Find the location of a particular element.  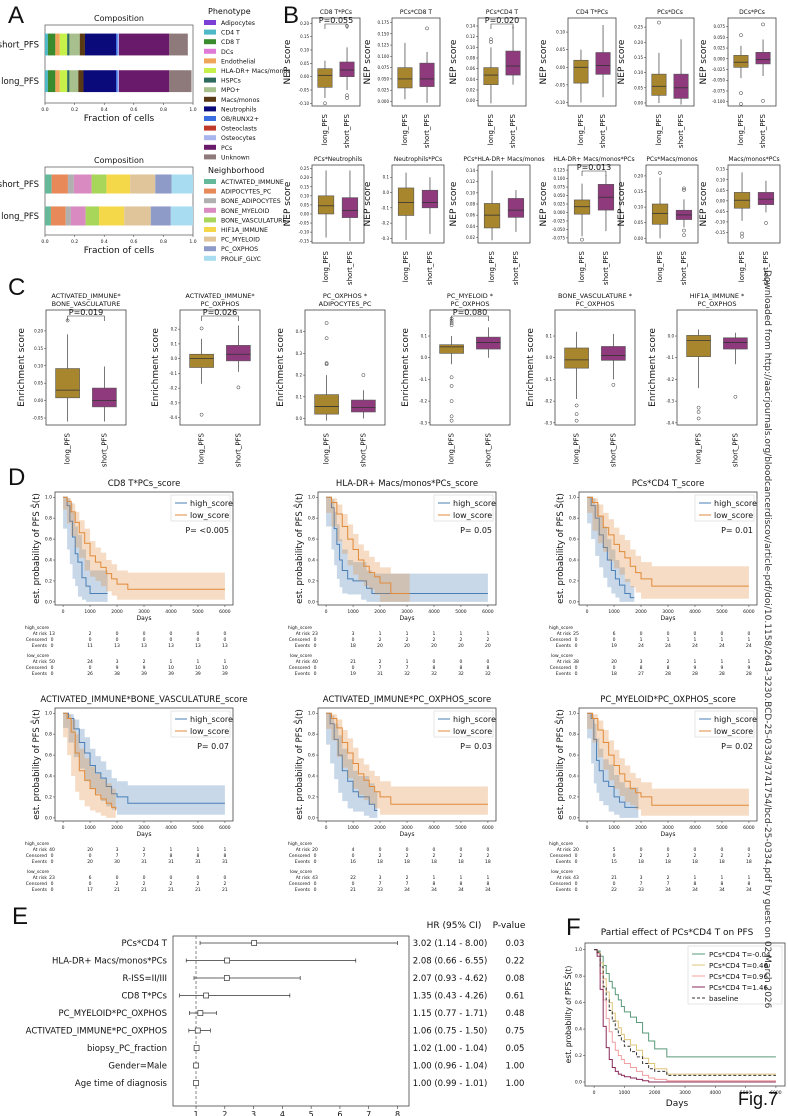

p-value-label: P= 0.07 is located at coordinates (213, 746).